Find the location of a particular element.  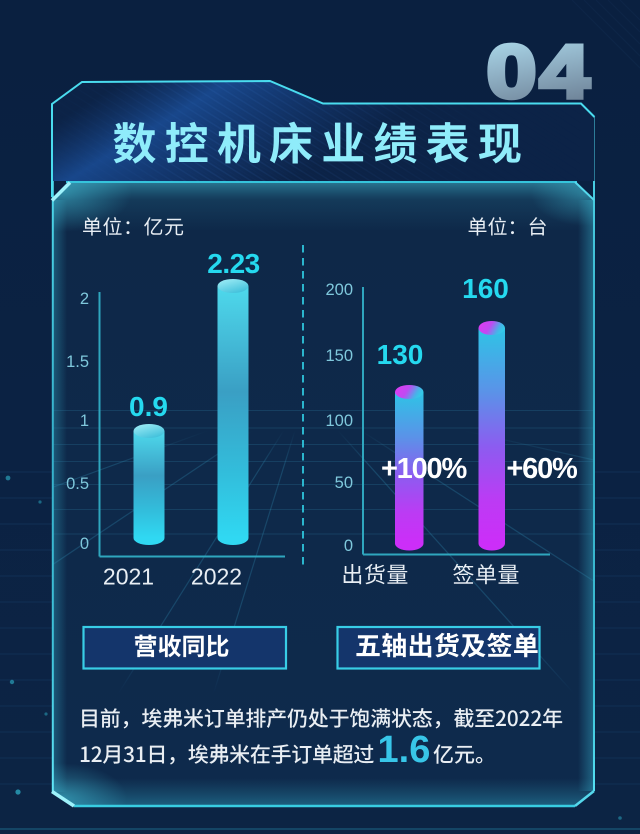

svg-text: 160 is located at coordinates (485, 288).